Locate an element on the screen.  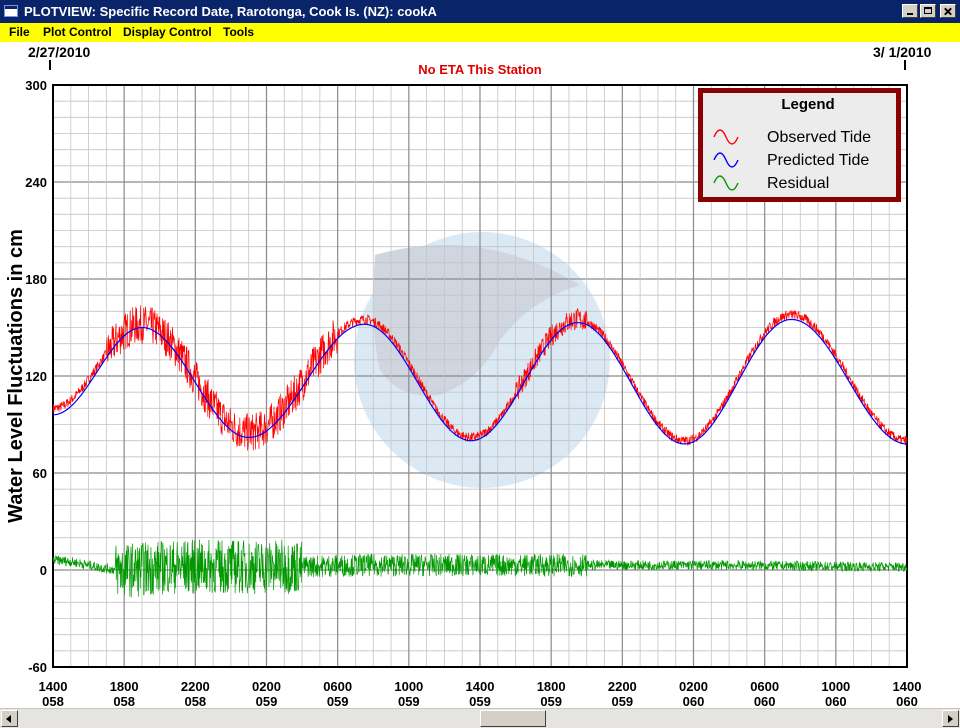
menu-plot-control: Plot Control is located at coordinates (77, 32).